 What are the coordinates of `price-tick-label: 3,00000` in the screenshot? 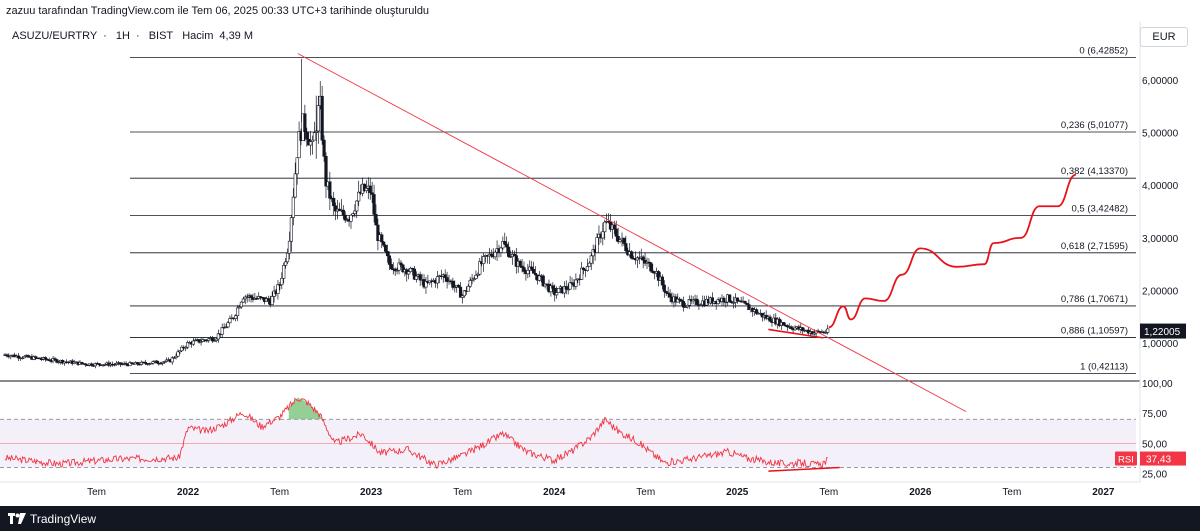 It's located at (1160, 239).